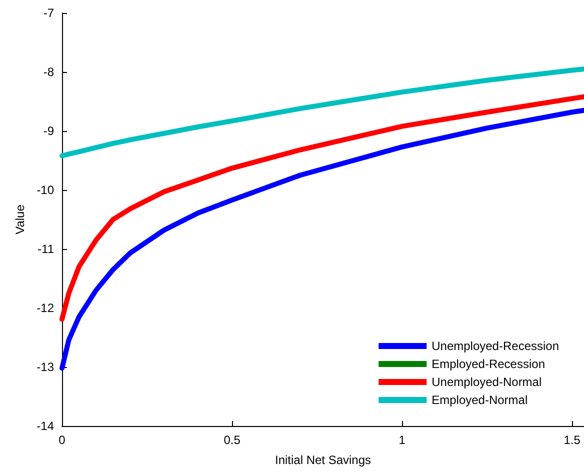 The image size is (584, 473). Describe the element at coordinates (46, 249) in the screenshot. I see `y-tick-label: -11` at that location.